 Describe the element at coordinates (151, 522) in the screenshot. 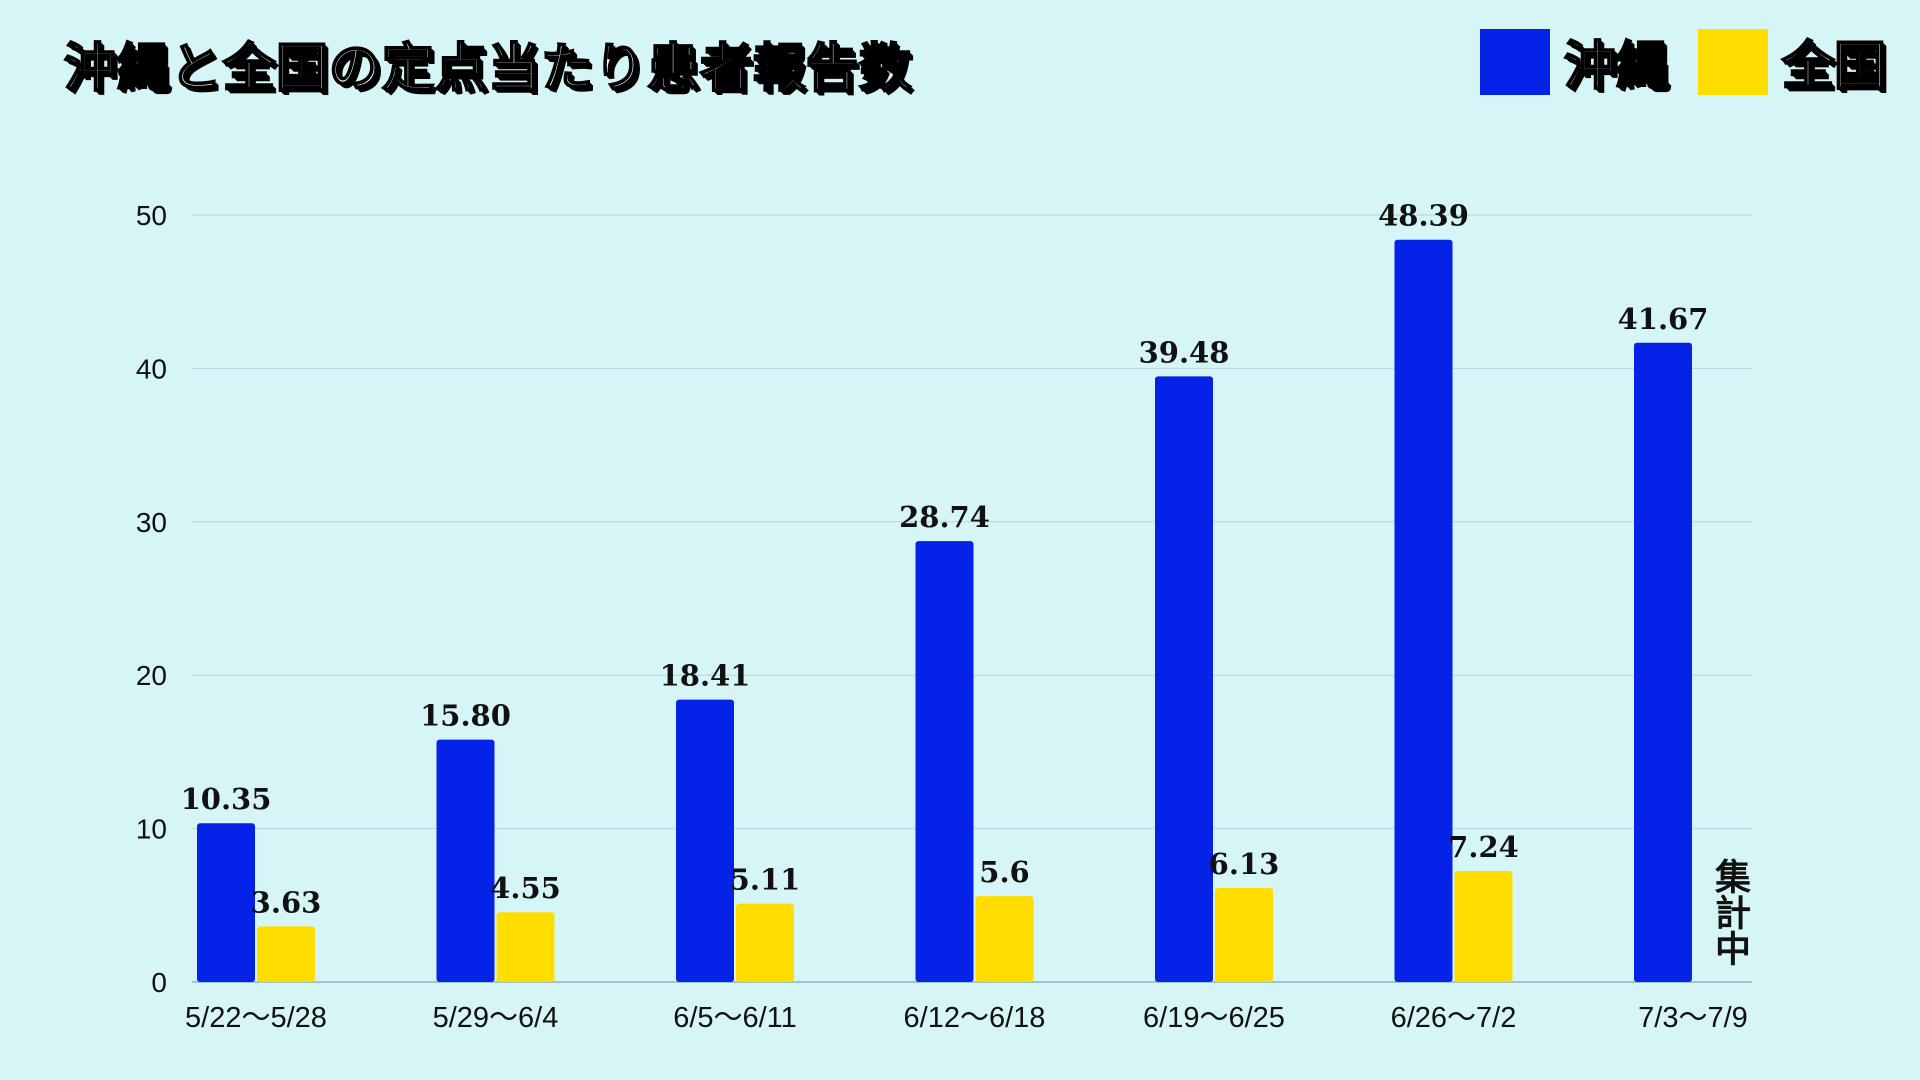

I see `y-tick-label: 30` at that location.